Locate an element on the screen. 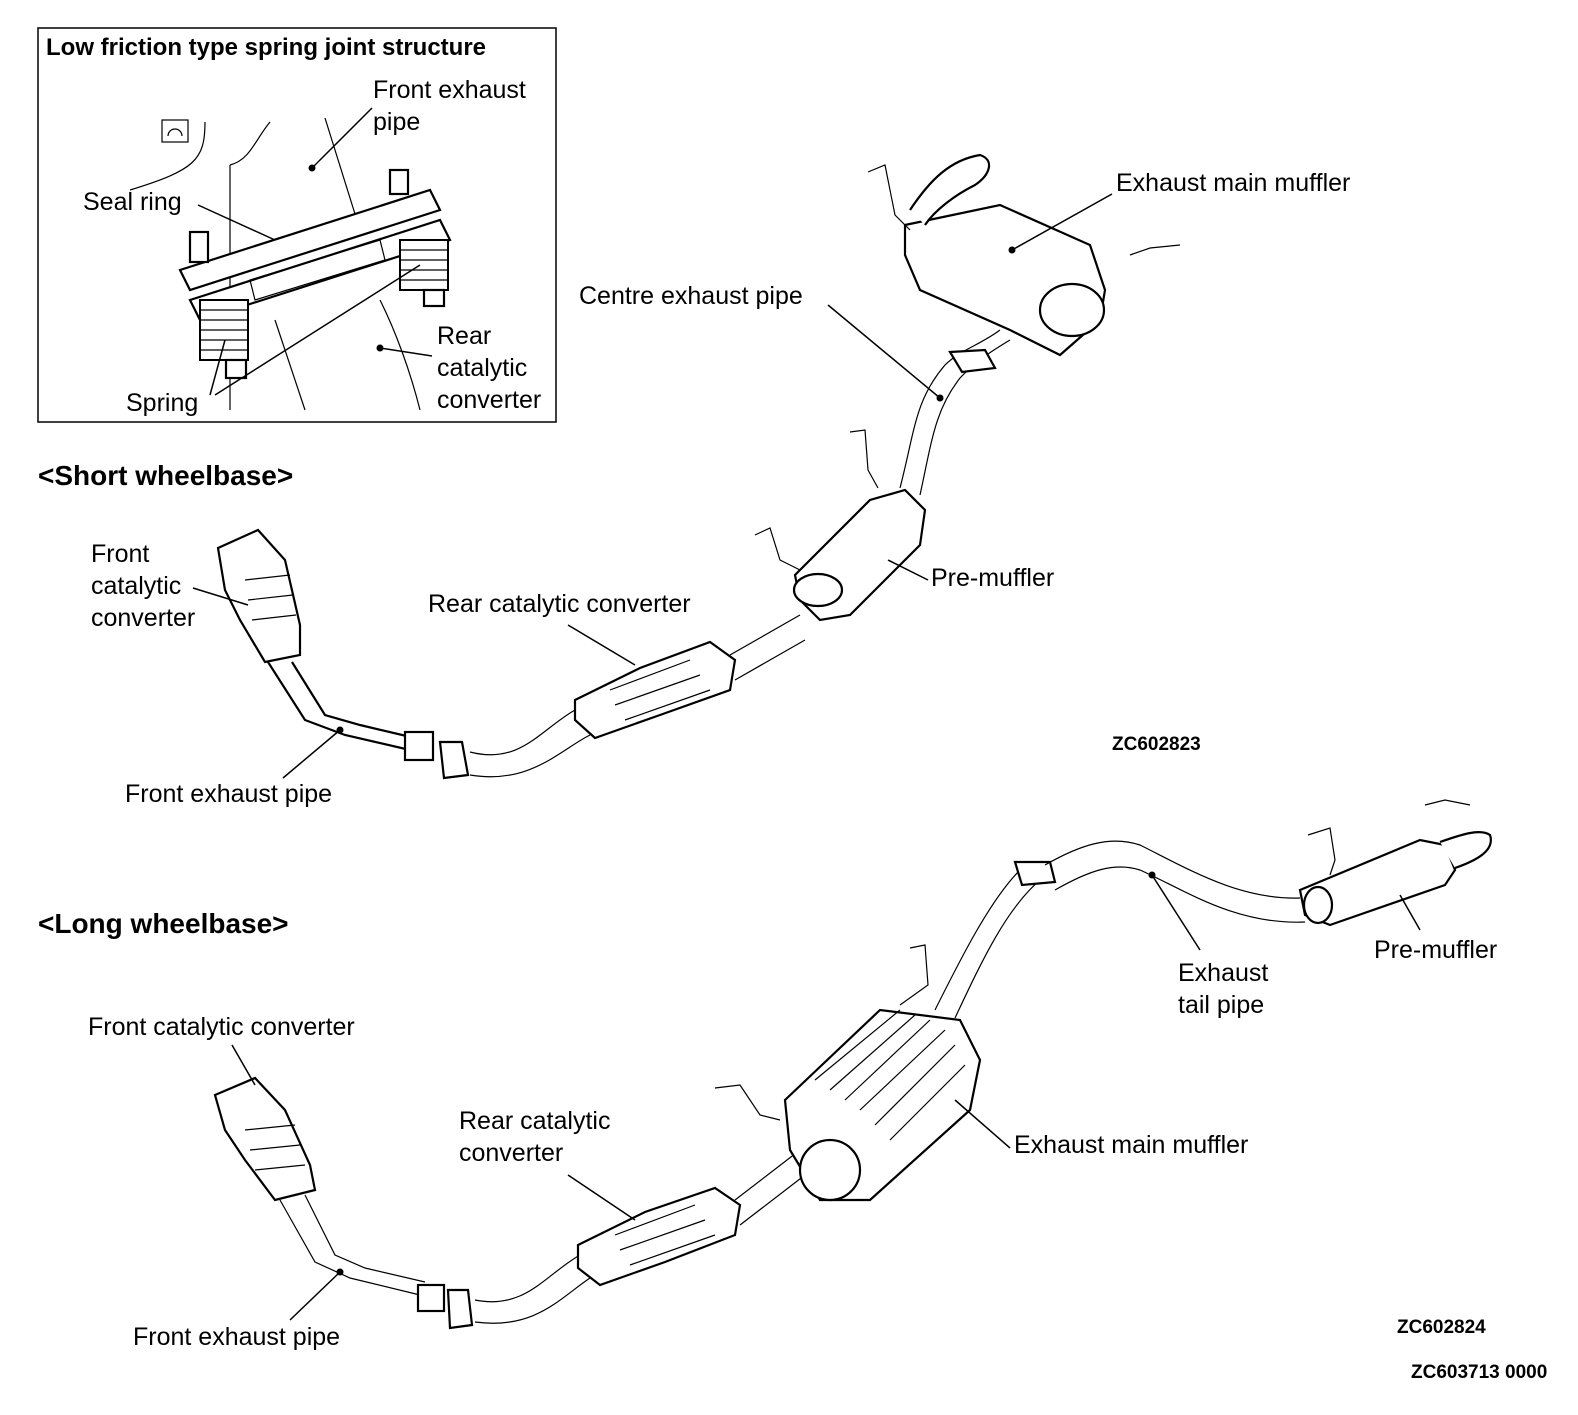 This screenshot has height=1415, width=1578. lwb-figure-code: ZC602824 is located at coordinates (1441, 1327).